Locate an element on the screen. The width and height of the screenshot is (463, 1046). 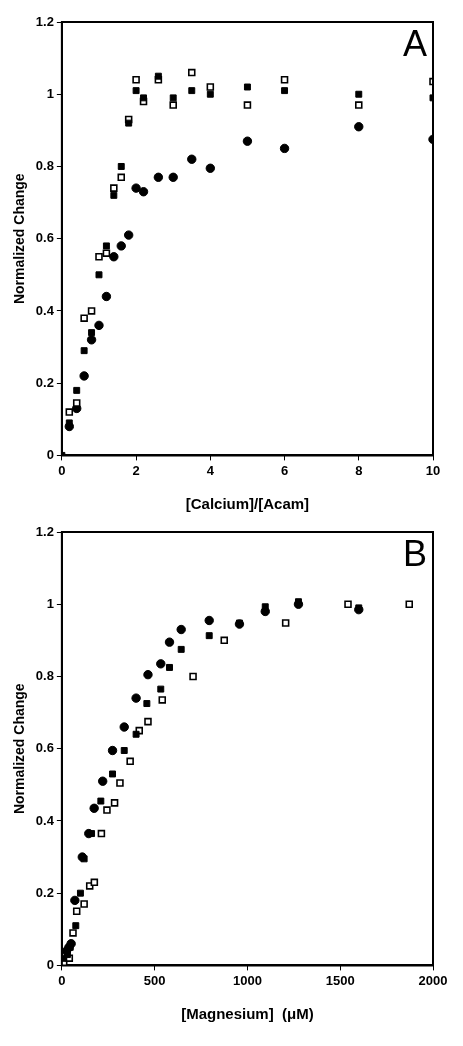
x-tick-label: 2 is located at coordinates (136, 470).